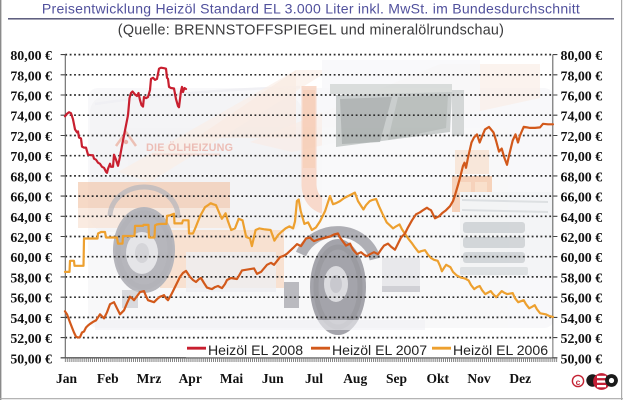 The image size is (623, 400). I want to click on svg-text: Heizöl EL 2006, so click(500, 350).